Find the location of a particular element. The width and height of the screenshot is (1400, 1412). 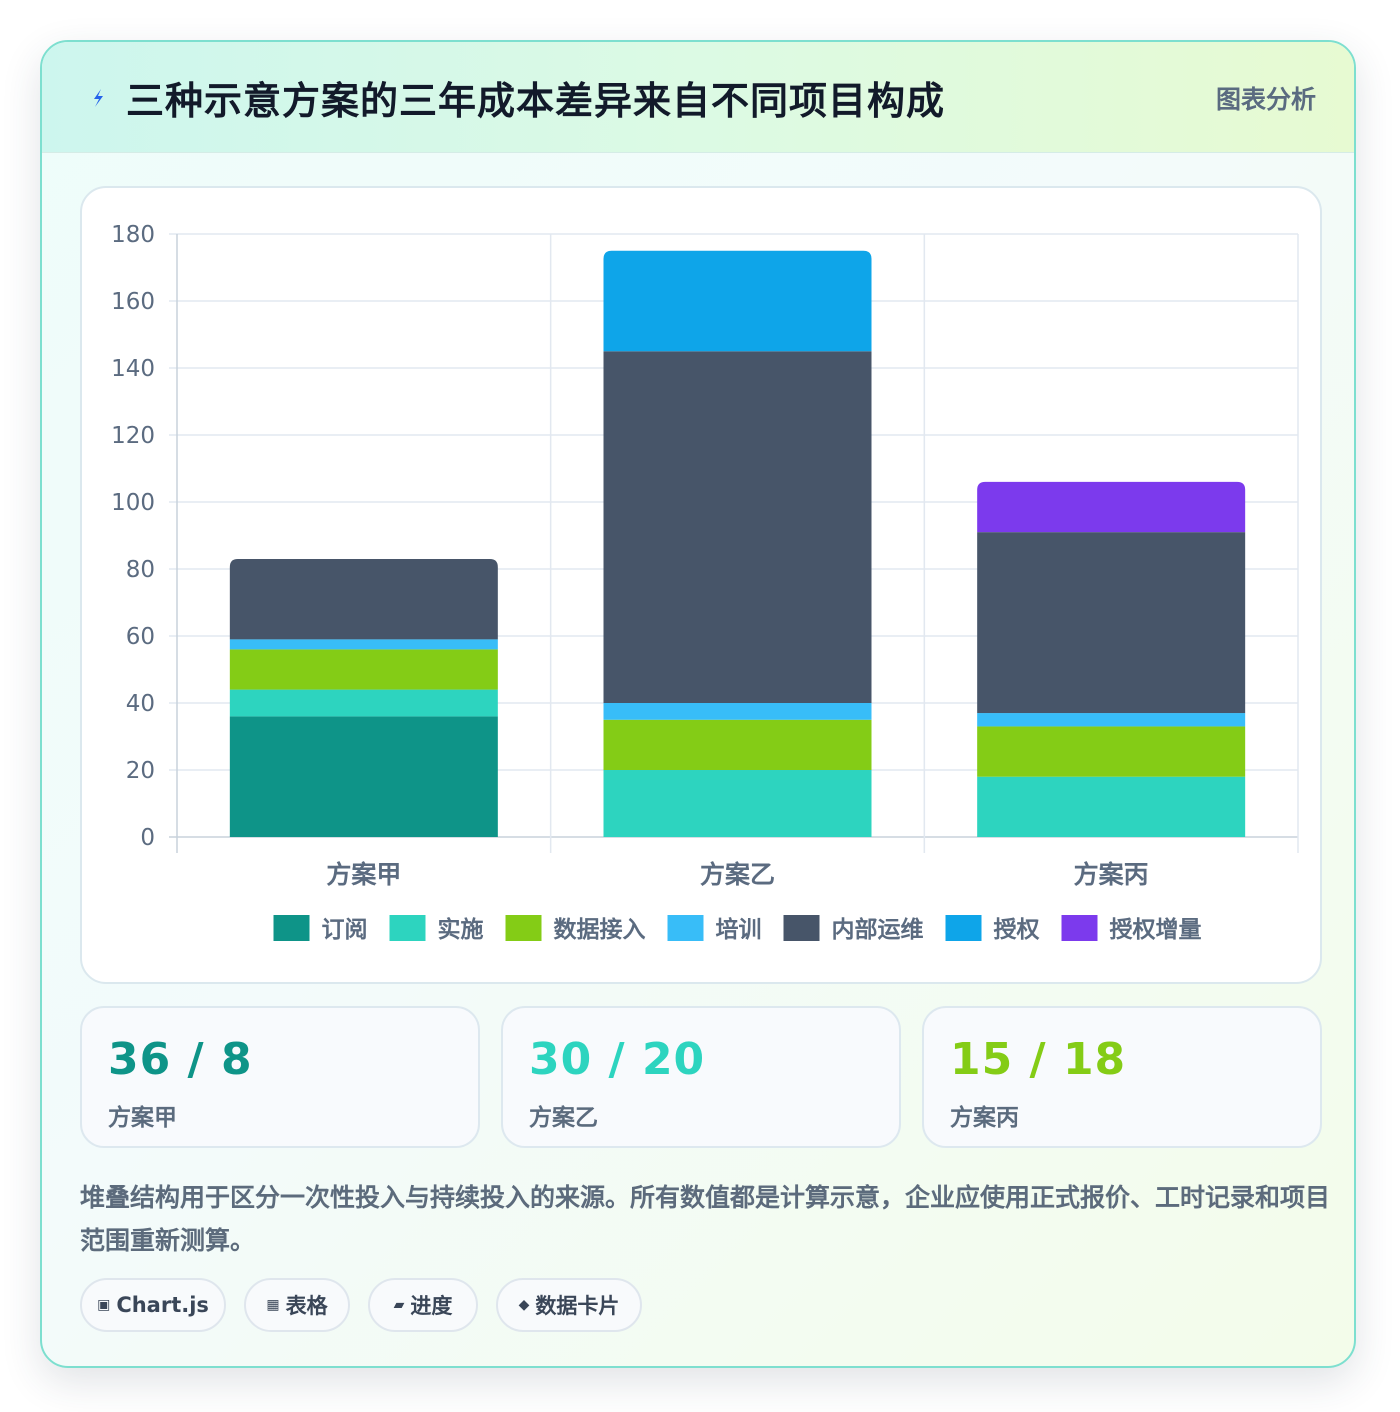

stat-label: 方案甲 is located at coordinates (142, 1118).